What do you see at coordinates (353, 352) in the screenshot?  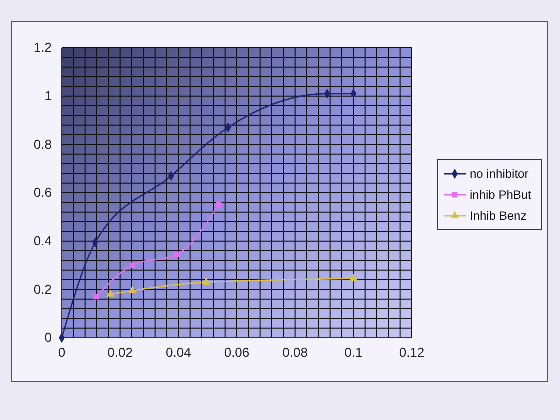 I see `x-tick-label: 0.1` at bounding box center [353, 352].